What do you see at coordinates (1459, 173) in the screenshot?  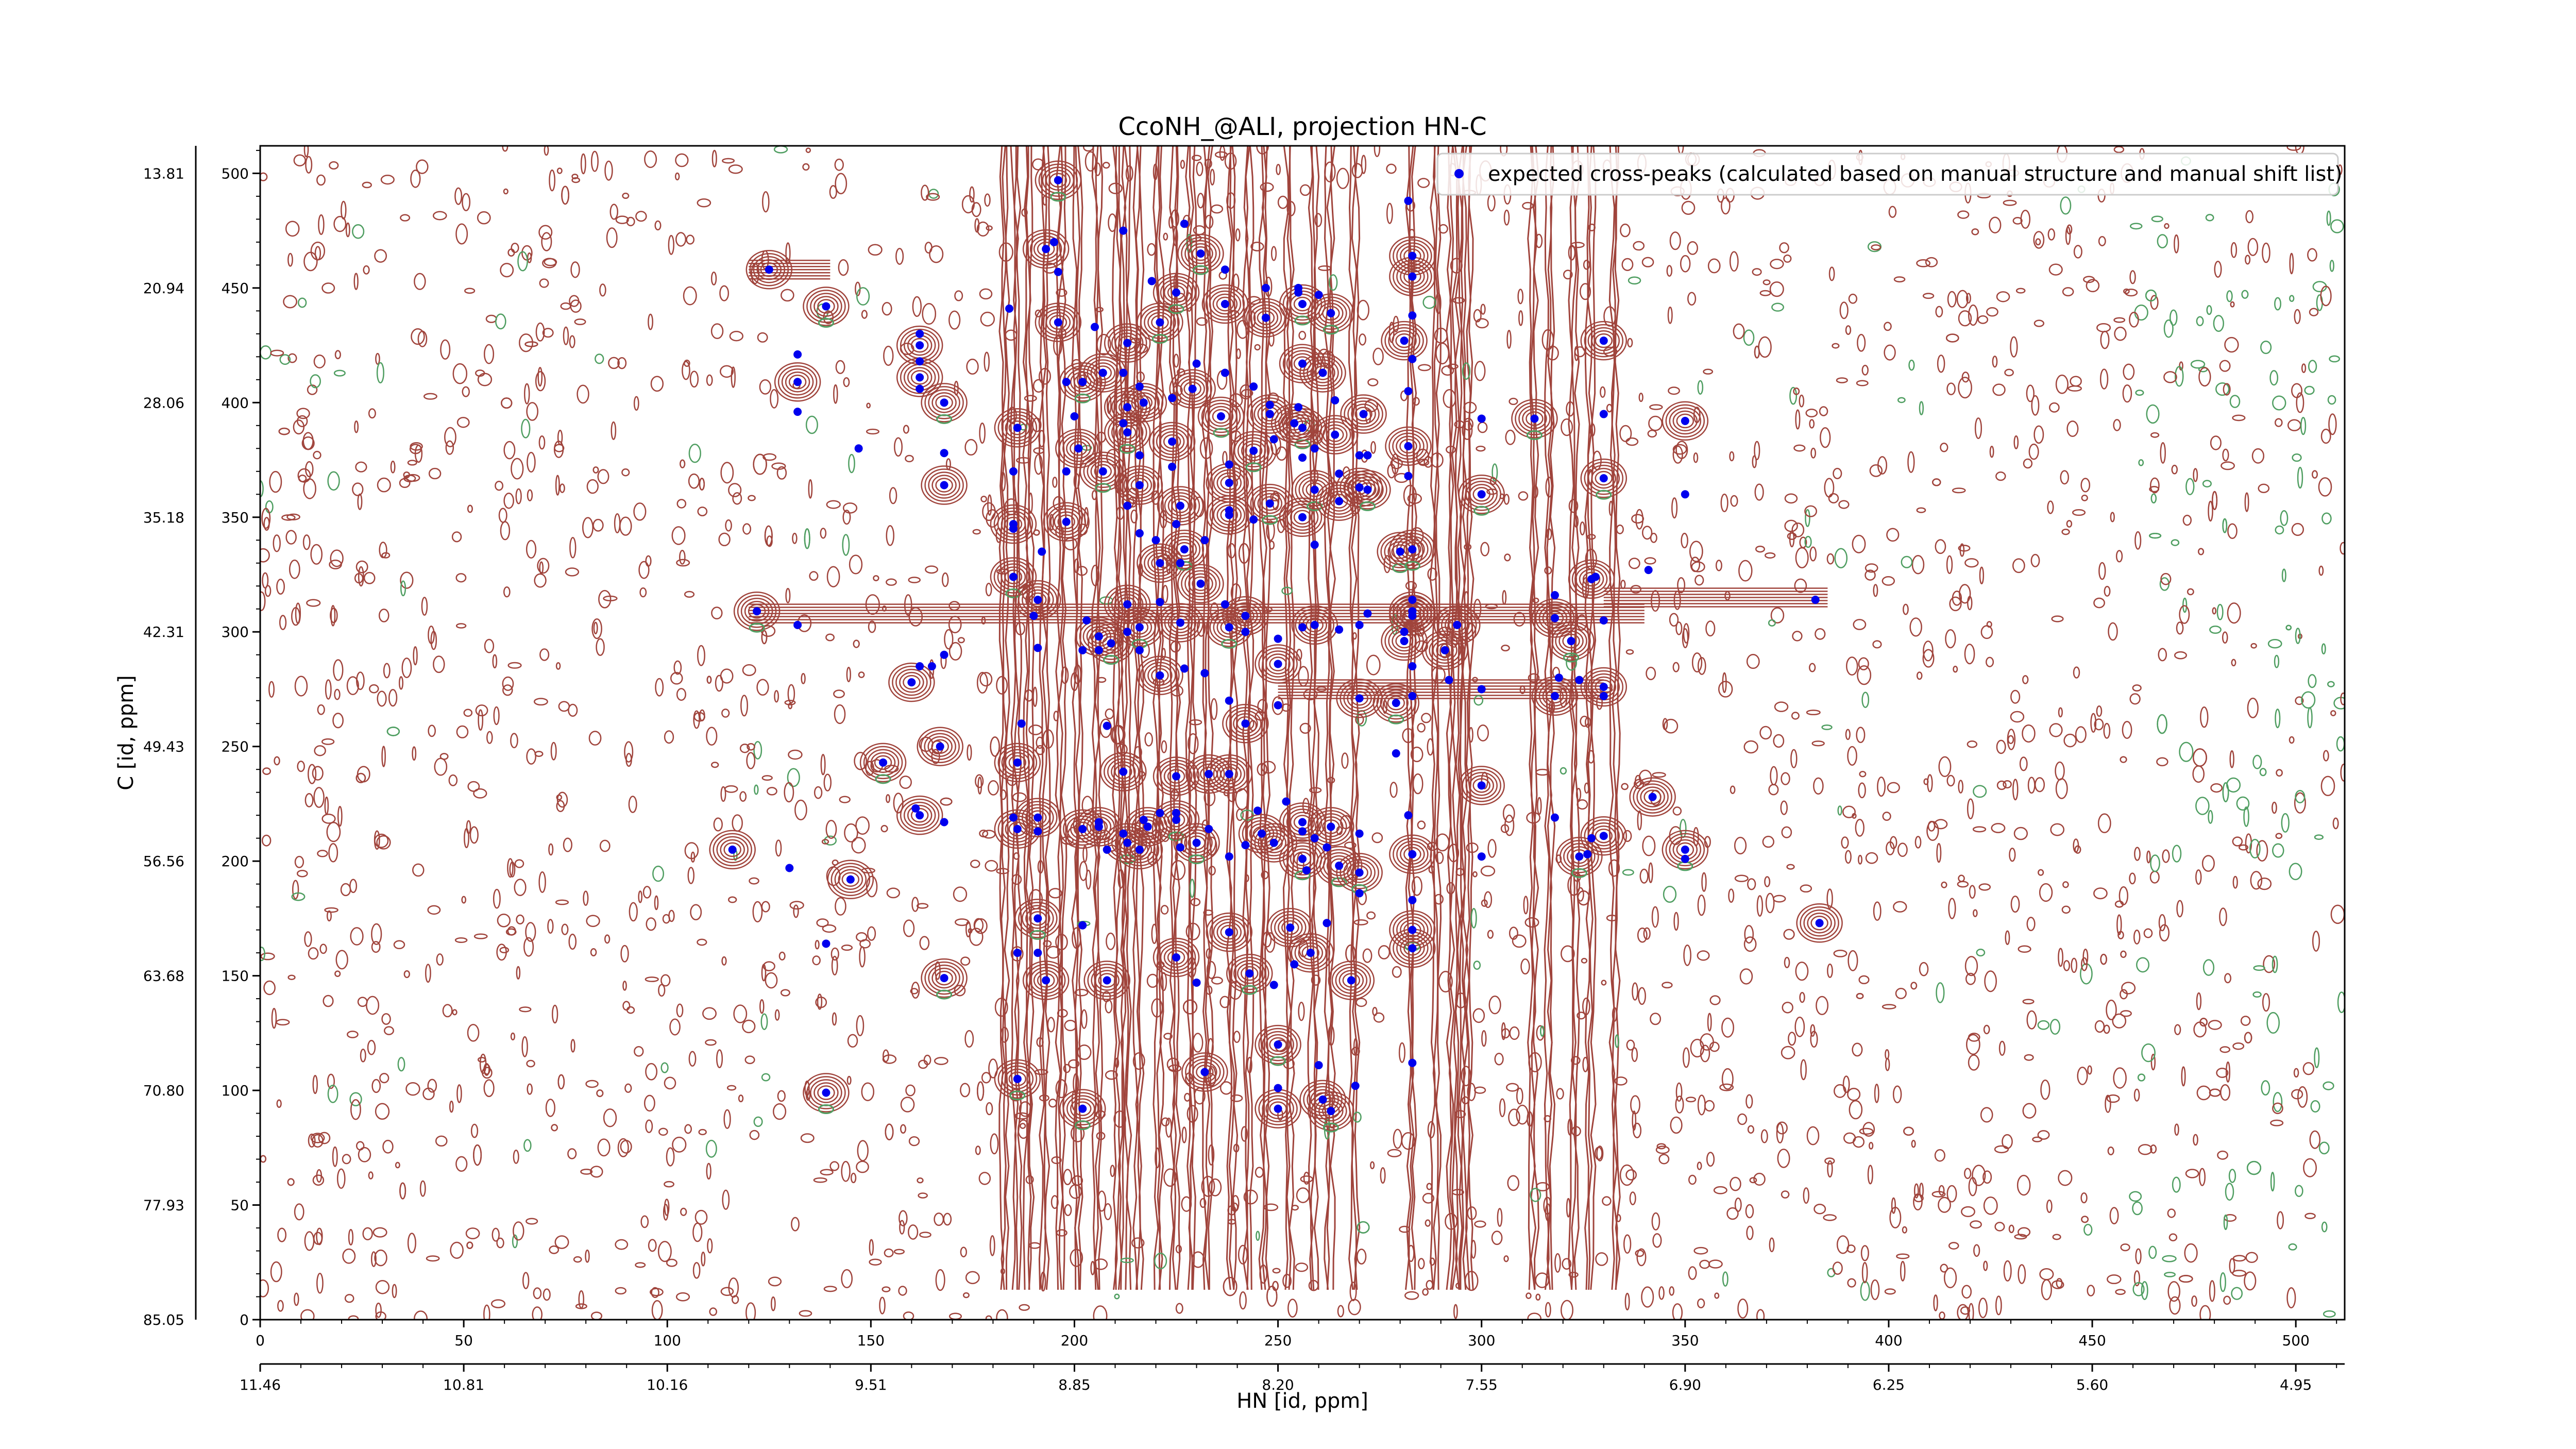 I see `legend-marker` at bounding box center [1459, 173].